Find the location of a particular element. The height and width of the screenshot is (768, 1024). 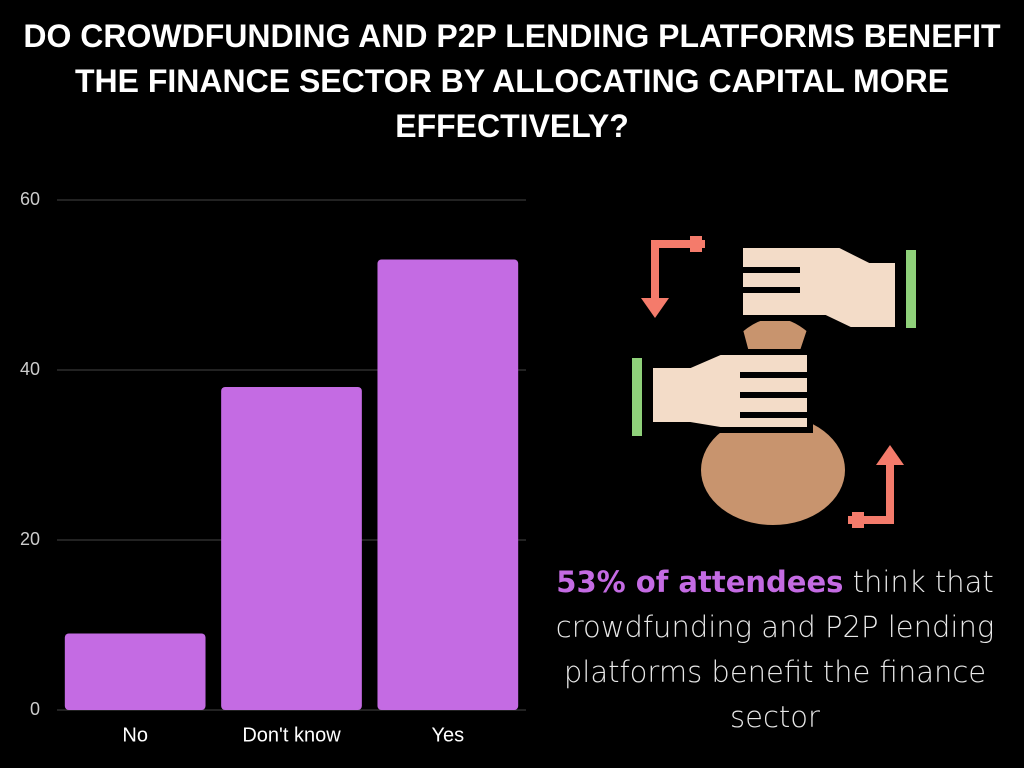

y-tick-label: 20 is located at coordinates (30, 539).